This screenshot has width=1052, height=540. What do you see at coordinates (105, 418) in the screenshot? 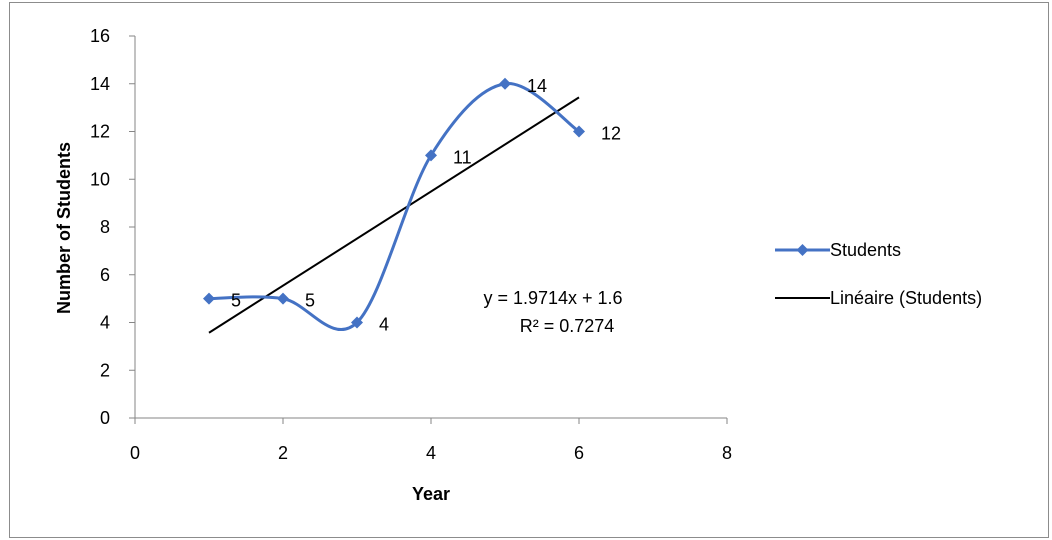
I see `y-tick-label: 0` at bounding box center [105, 418].